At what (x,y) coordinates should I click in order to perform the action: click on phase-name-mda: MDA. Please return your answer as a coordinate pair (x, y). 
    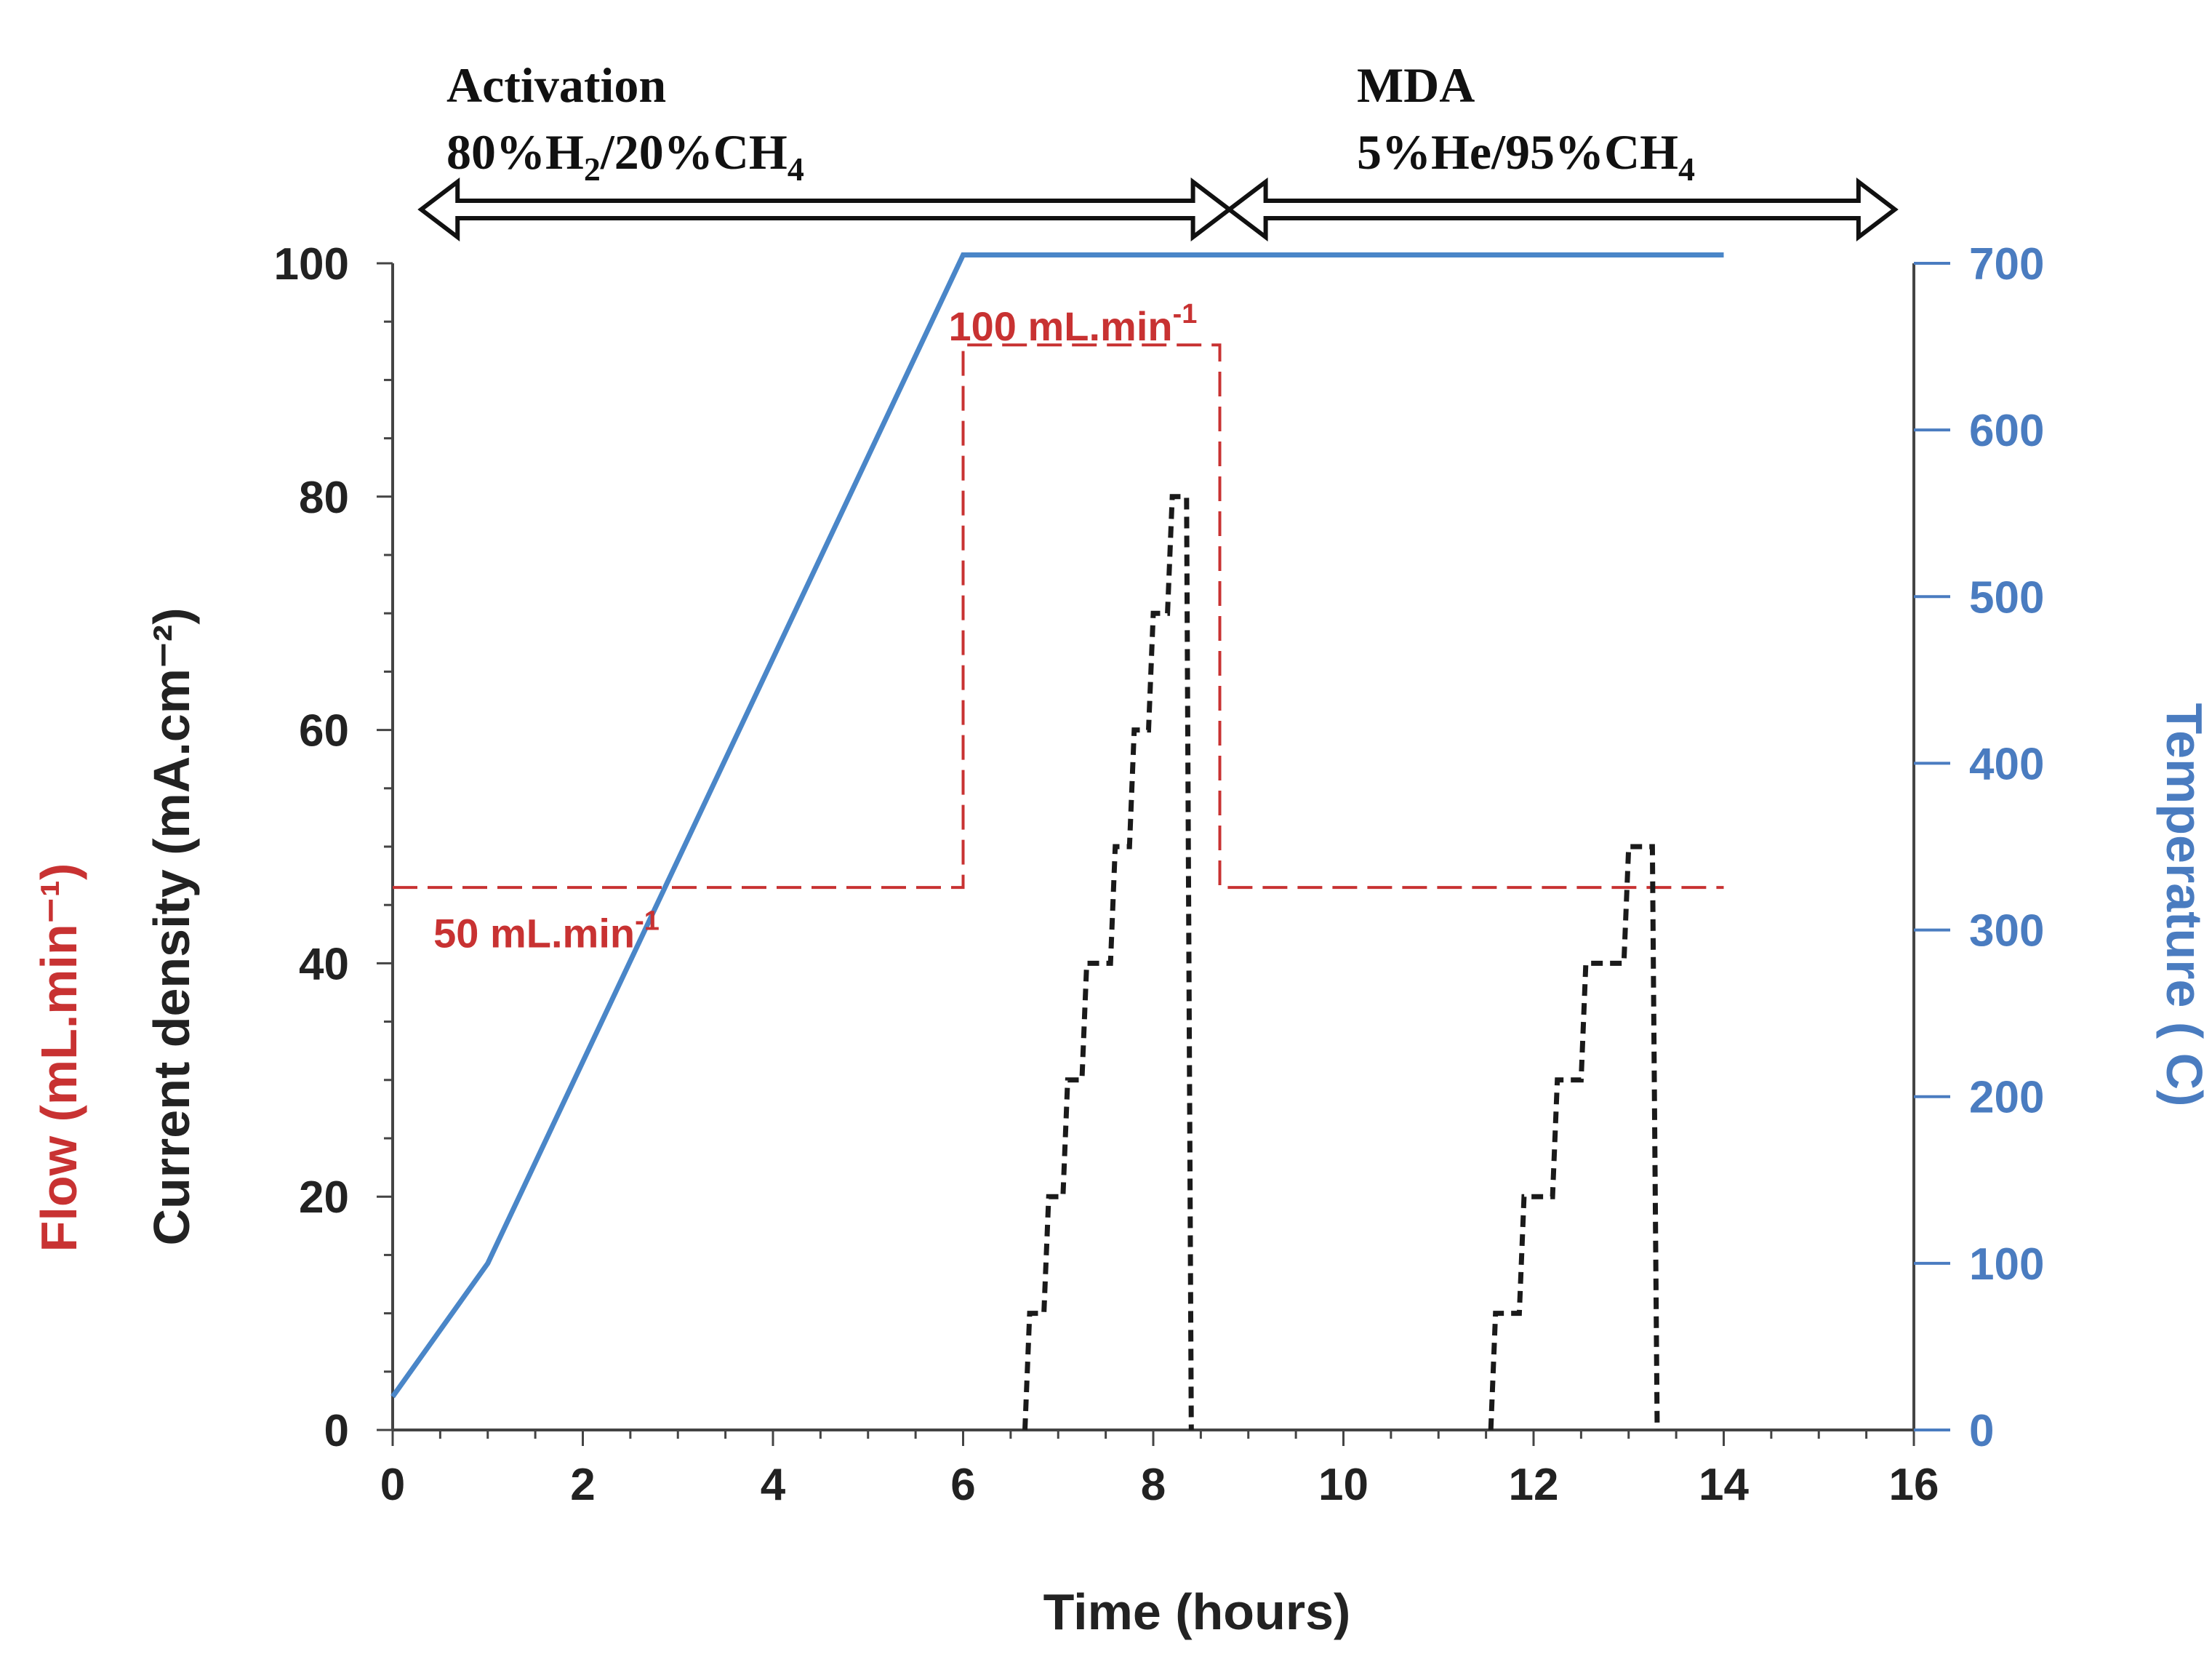
    Looking at the image, I should click on (1416, 85).